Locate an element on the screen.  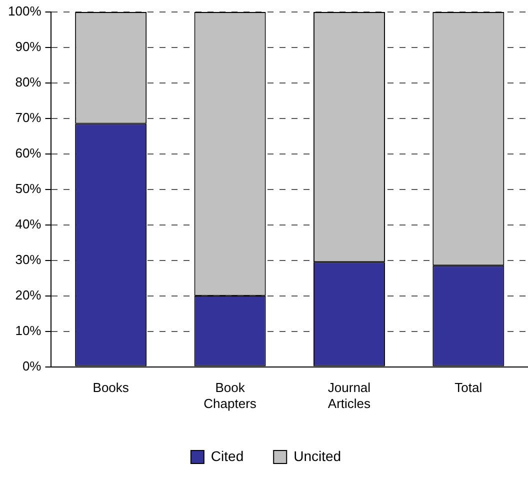
y-tick-label: 20% is located at coordinates (28, 294).